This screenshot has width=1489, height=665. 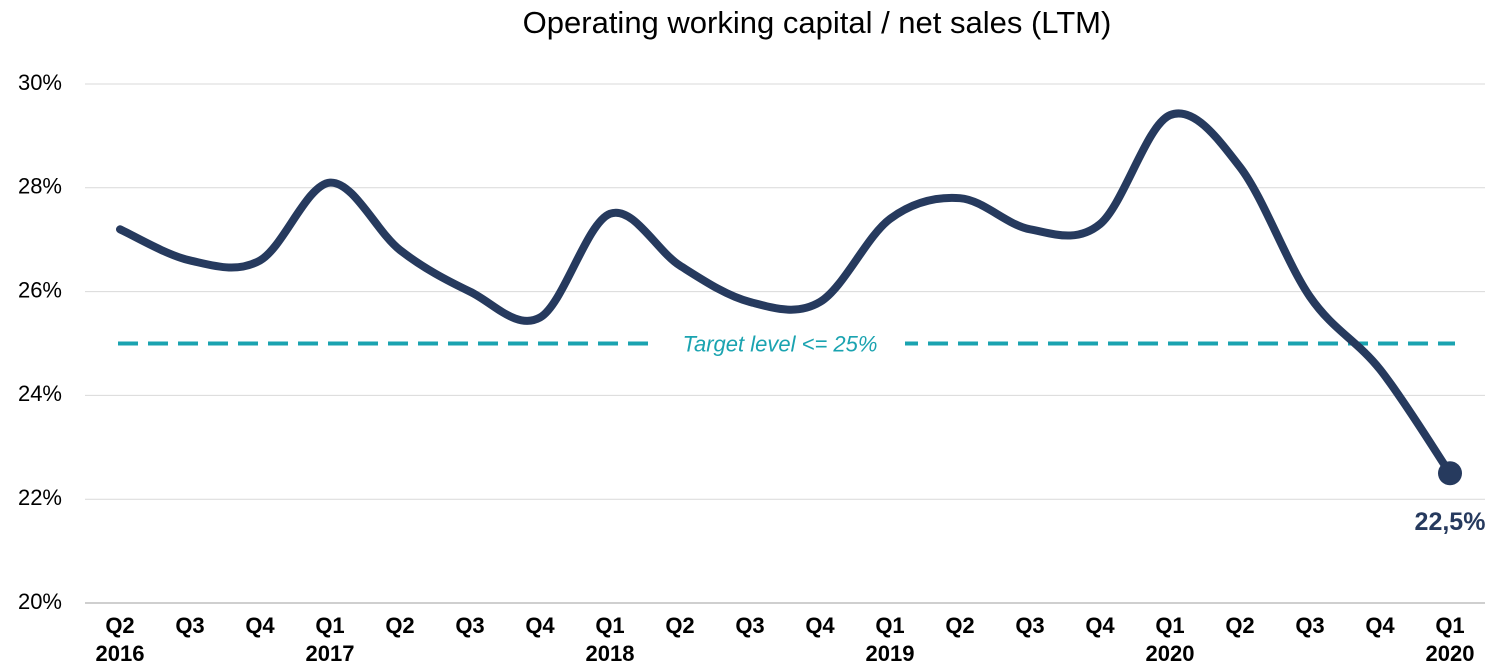 I want to click on x-year-label: 2019, so click(x=890, y=653).